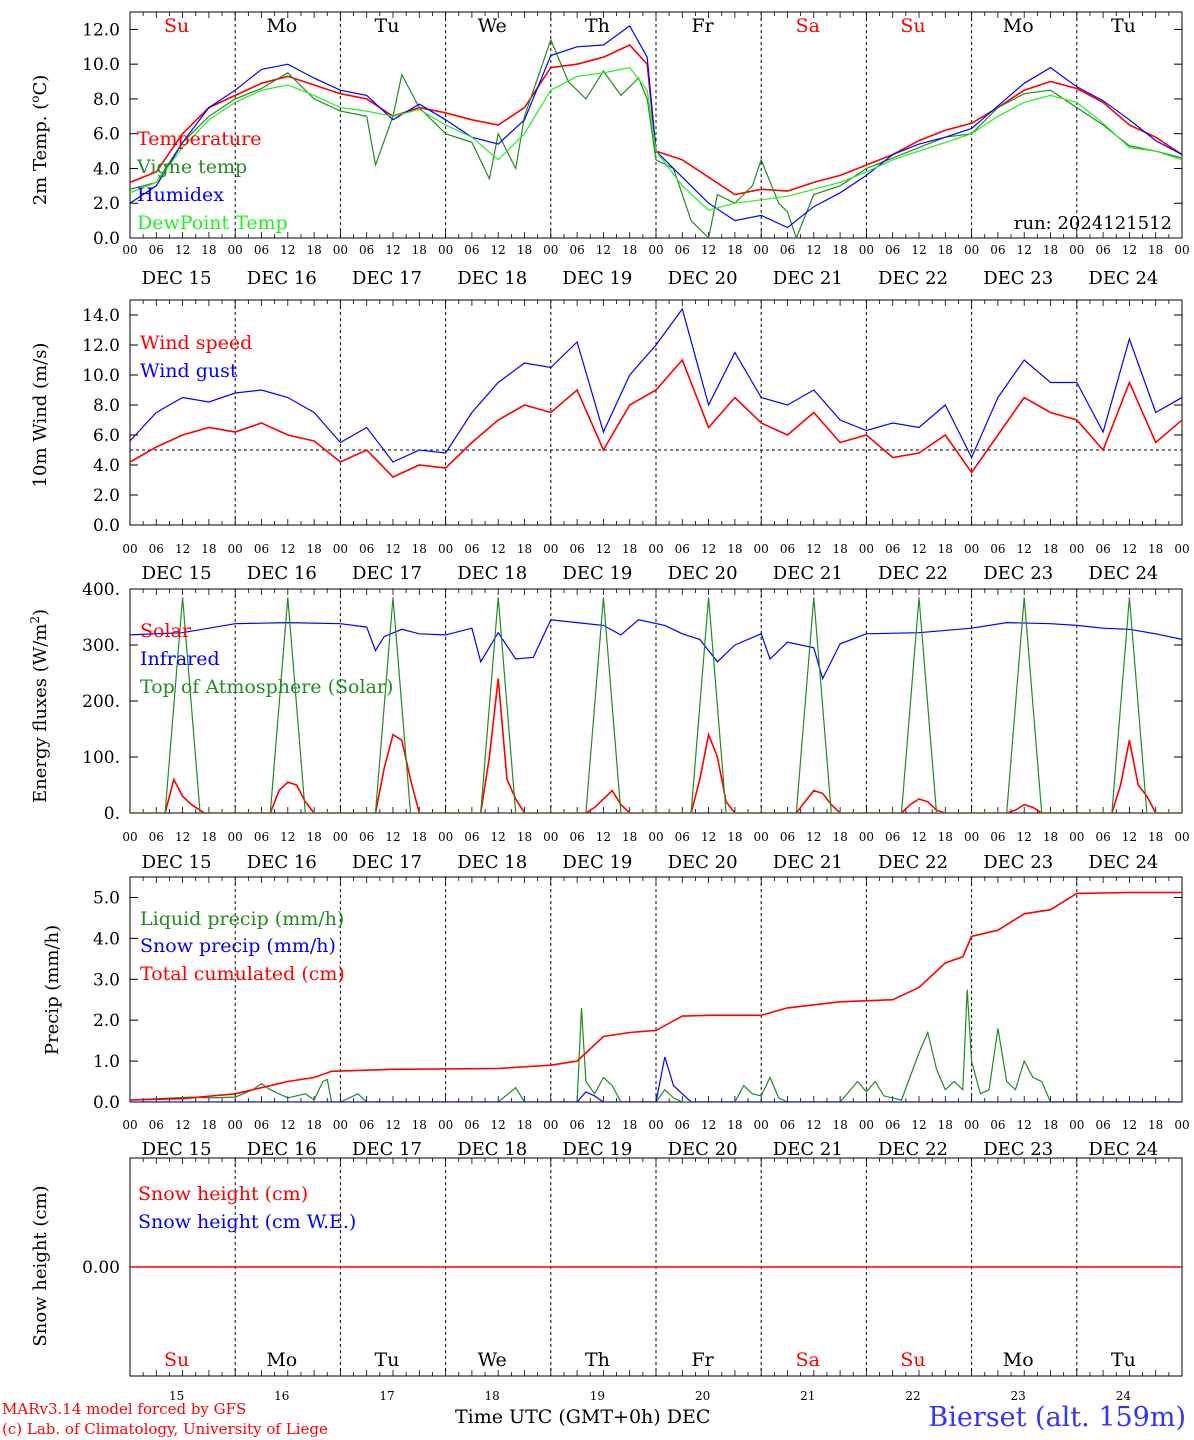  Describe the element at coordinates (101, 646) in the screenshot. I see `y-tick-label: 300.` at that location.